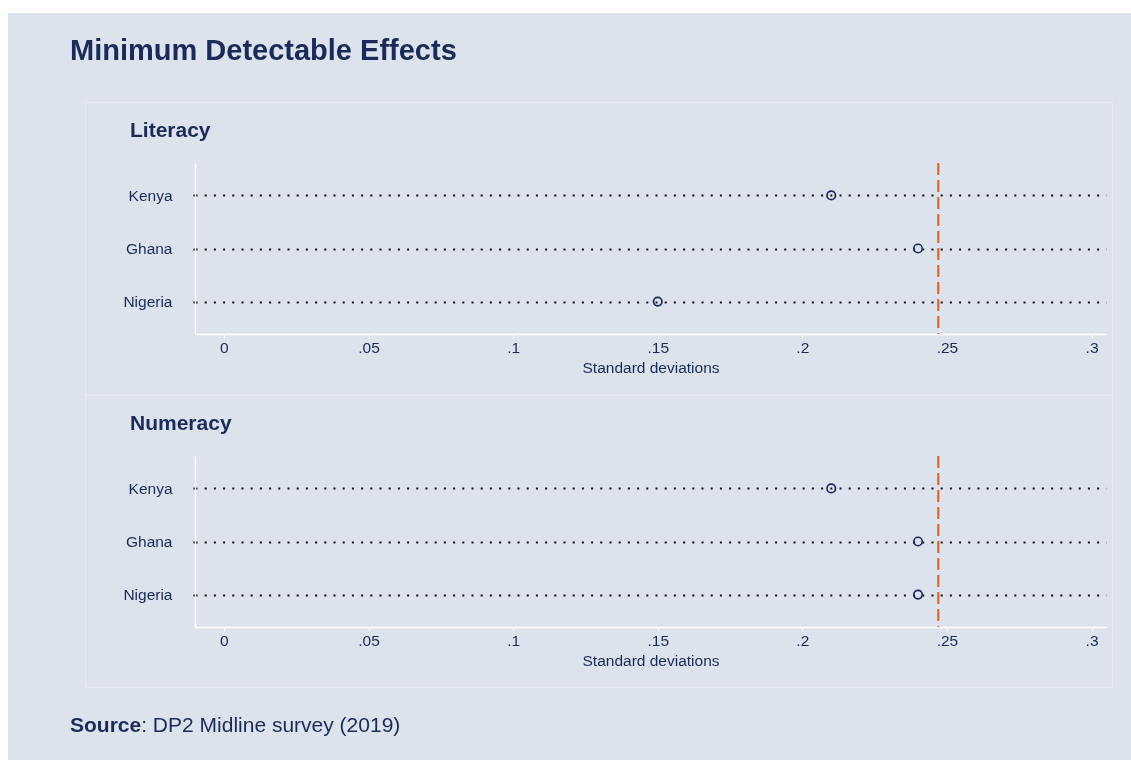  I want to click on chart-subtitle: Literacy, so click(170, 129).